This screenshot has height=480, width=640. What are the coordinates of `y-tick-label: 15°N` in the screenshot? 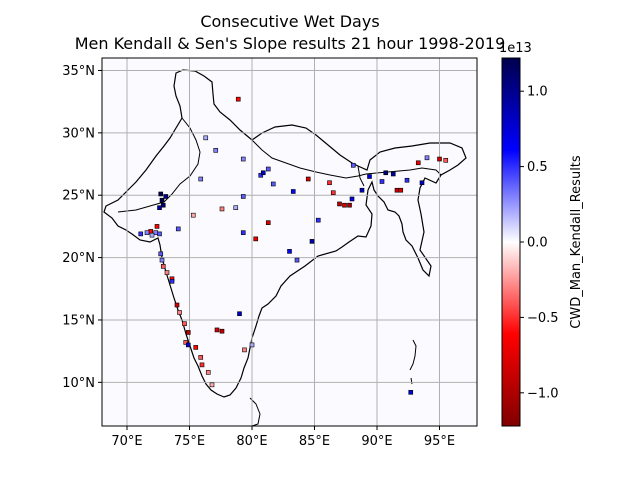 It's located at (78, 320).